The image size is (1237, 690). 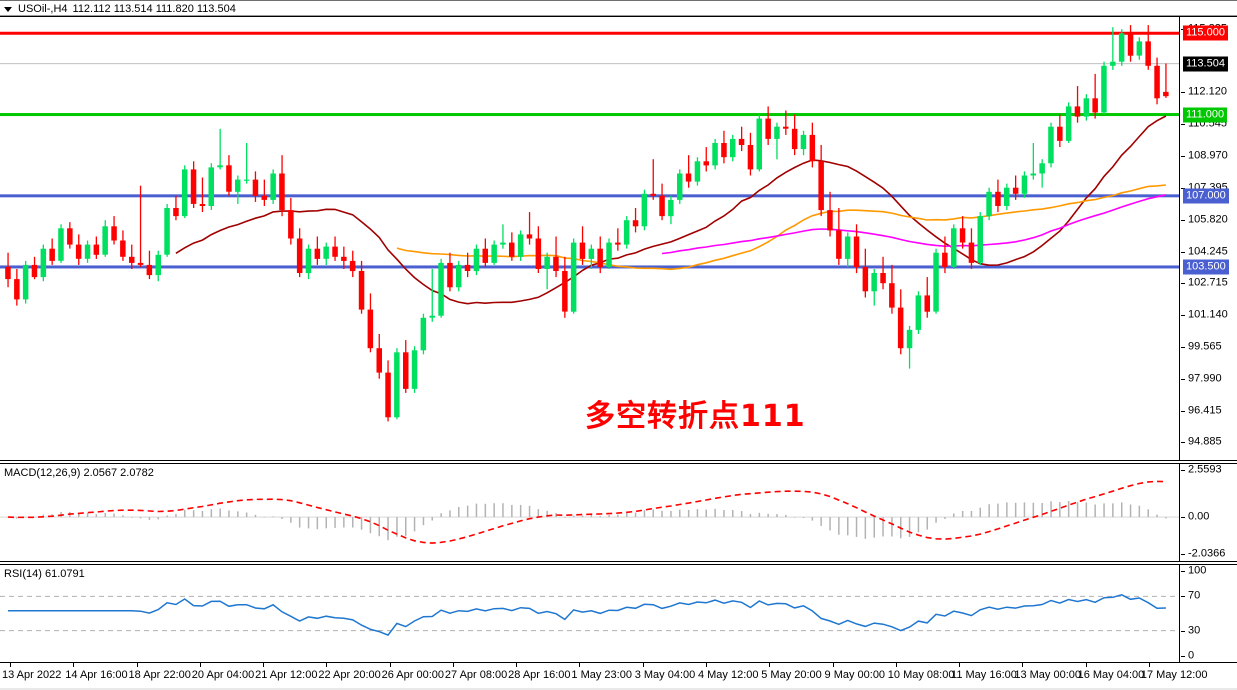 I want to click on rsi-title: RSI(14) 61.0791, so click(x=44, y=574).